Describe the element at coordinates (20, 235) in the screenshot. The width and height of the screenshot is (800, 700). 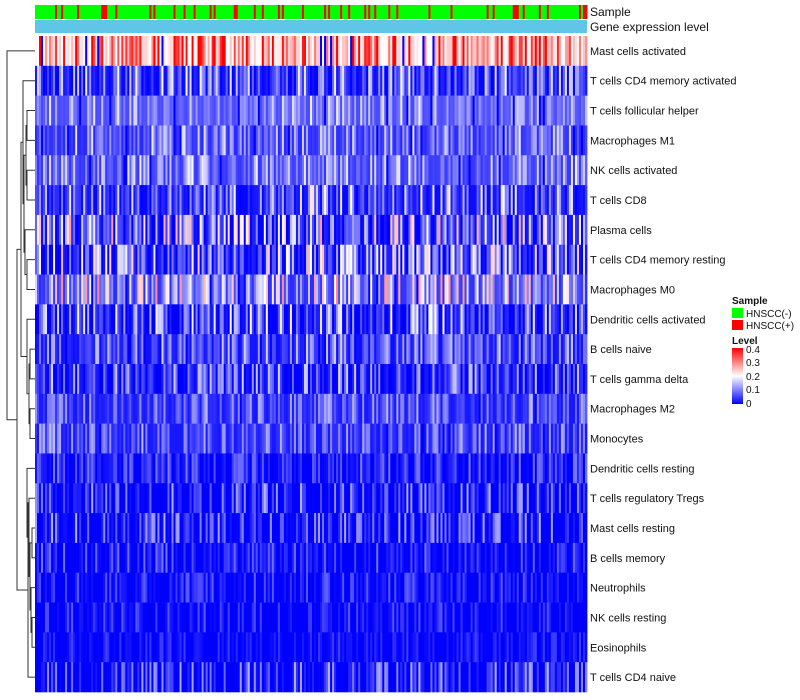
I see `dendrogram-branch` at that location.